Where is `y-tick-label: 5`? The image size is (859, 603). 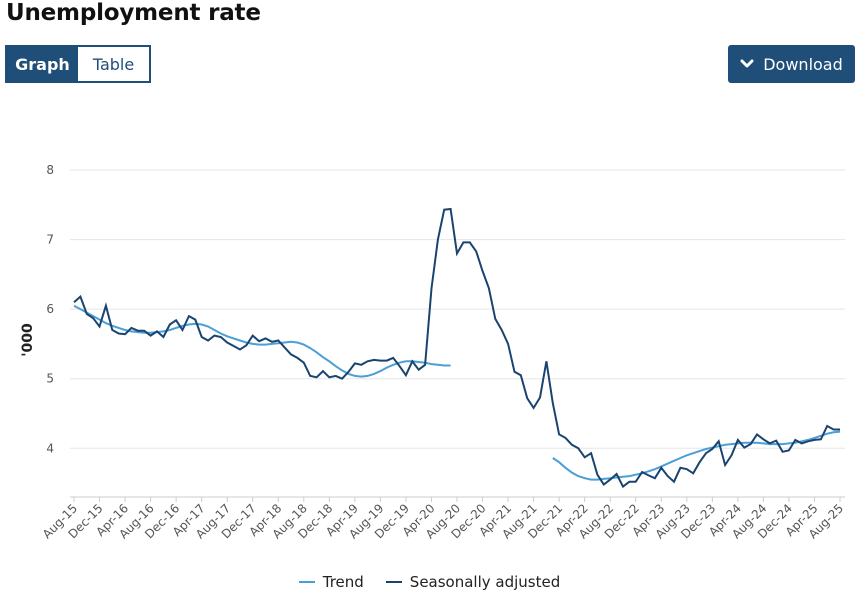 y-tick-label: 5 is located at coordinates (50, 379).